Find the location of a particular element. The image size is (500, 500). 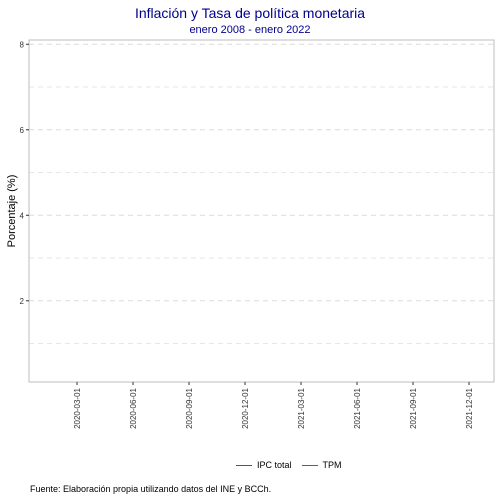

x-tick-label: 2021-09-01 is located at coordinates (413, 407).